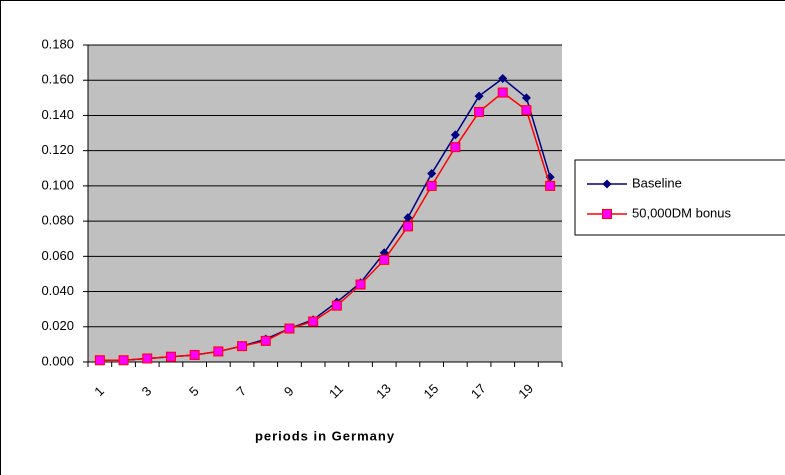 The width and height of the screenshot is (785, 475). I want to click on y-tick-label: 0.140, so click(57, 114).